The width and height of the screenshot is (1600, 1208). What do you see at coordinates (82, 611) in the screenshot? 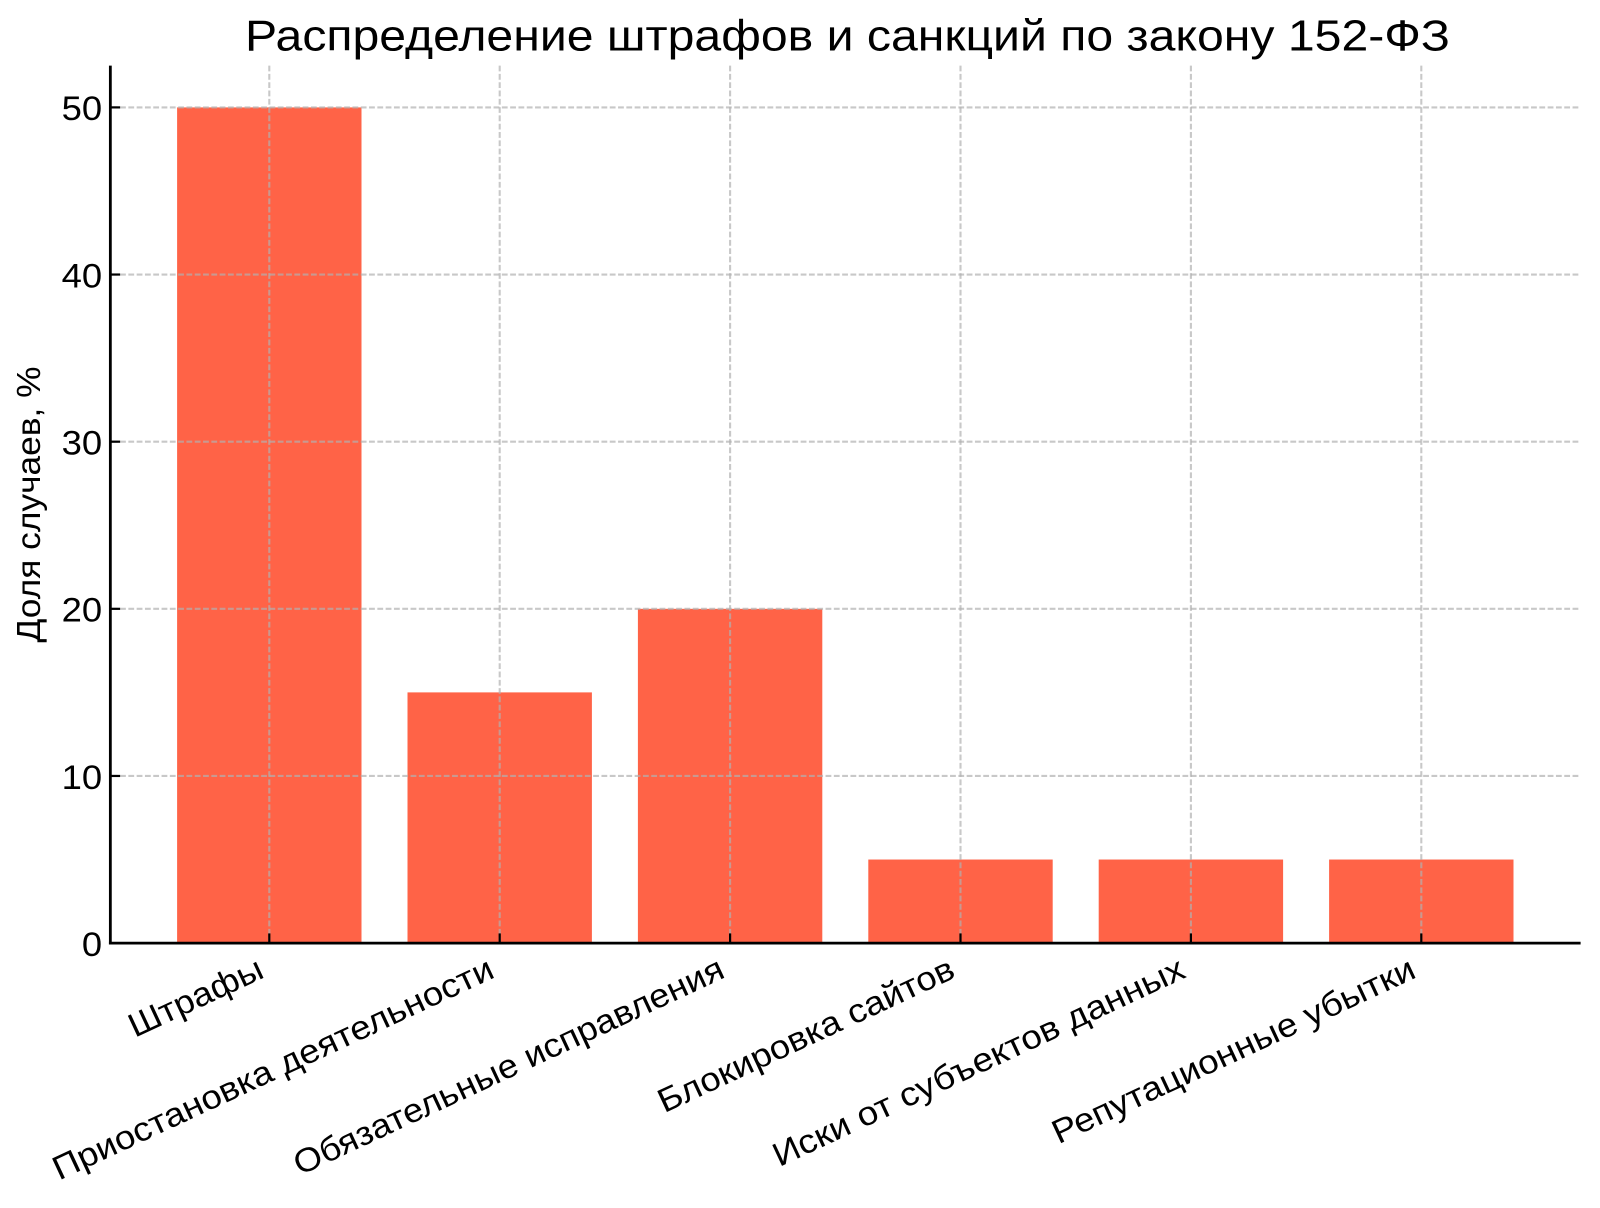
I see `svg-text: 20` at bounding box center [82, 611].